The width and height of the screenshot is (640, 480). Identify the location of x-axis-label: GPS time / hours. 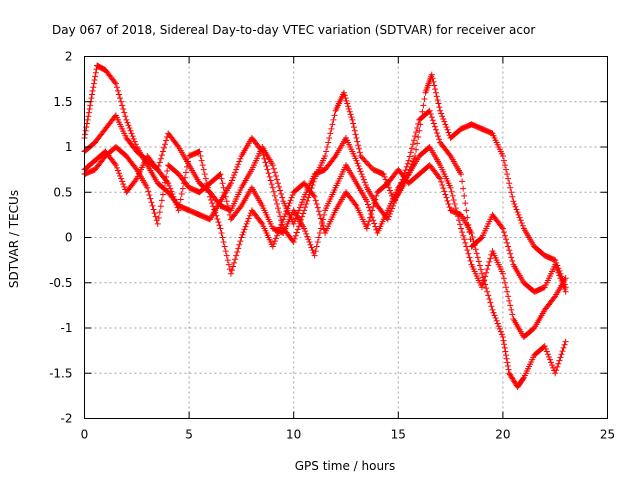
(345, 466).